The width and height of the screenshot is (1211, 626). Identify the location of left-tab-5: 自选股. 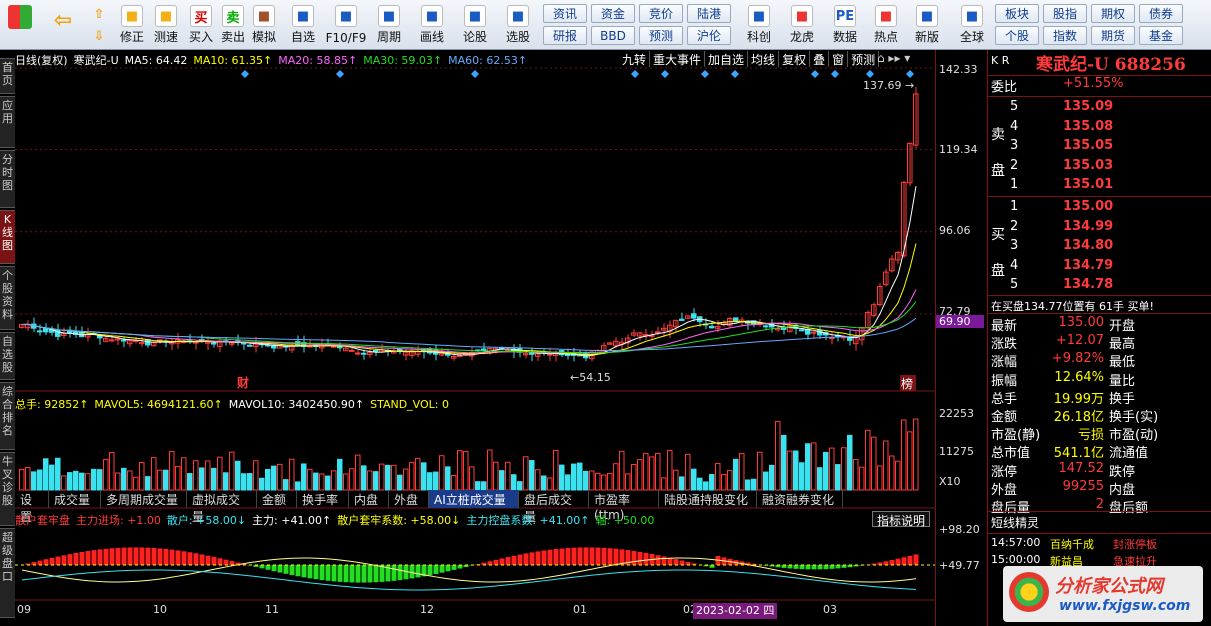
(7, 356).